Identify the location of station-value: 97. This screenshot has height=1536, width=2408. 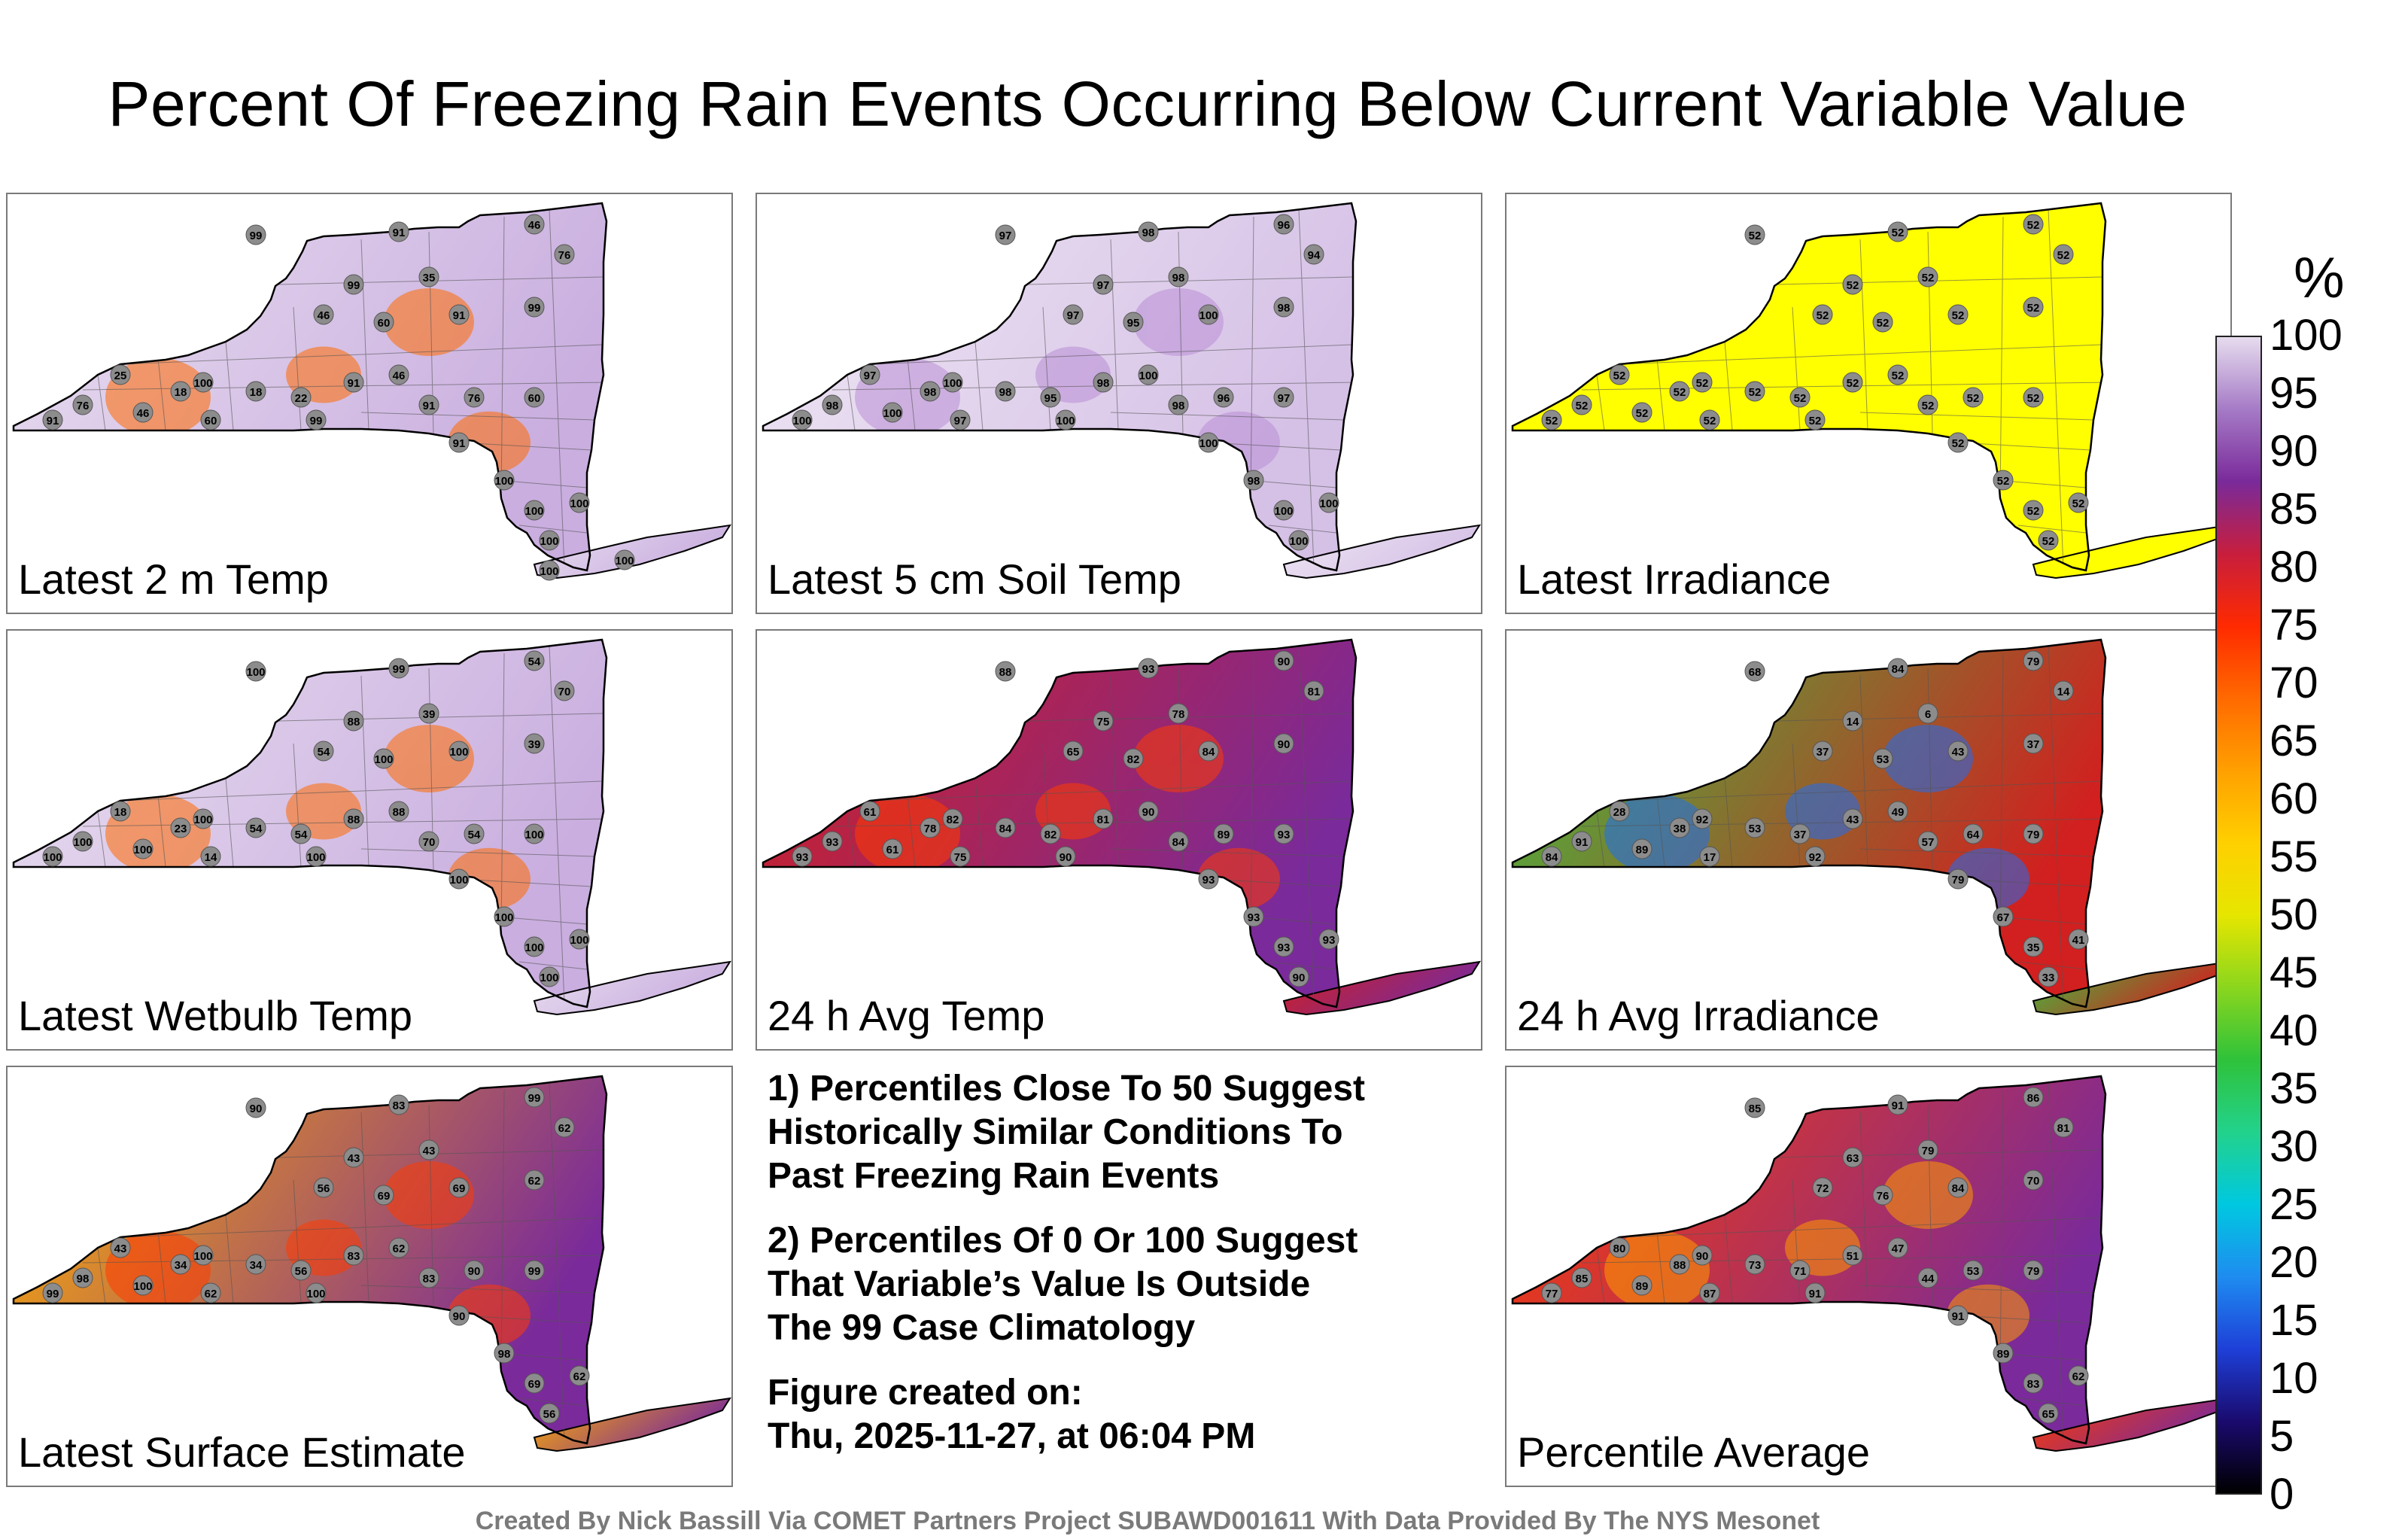
(1284, 399).